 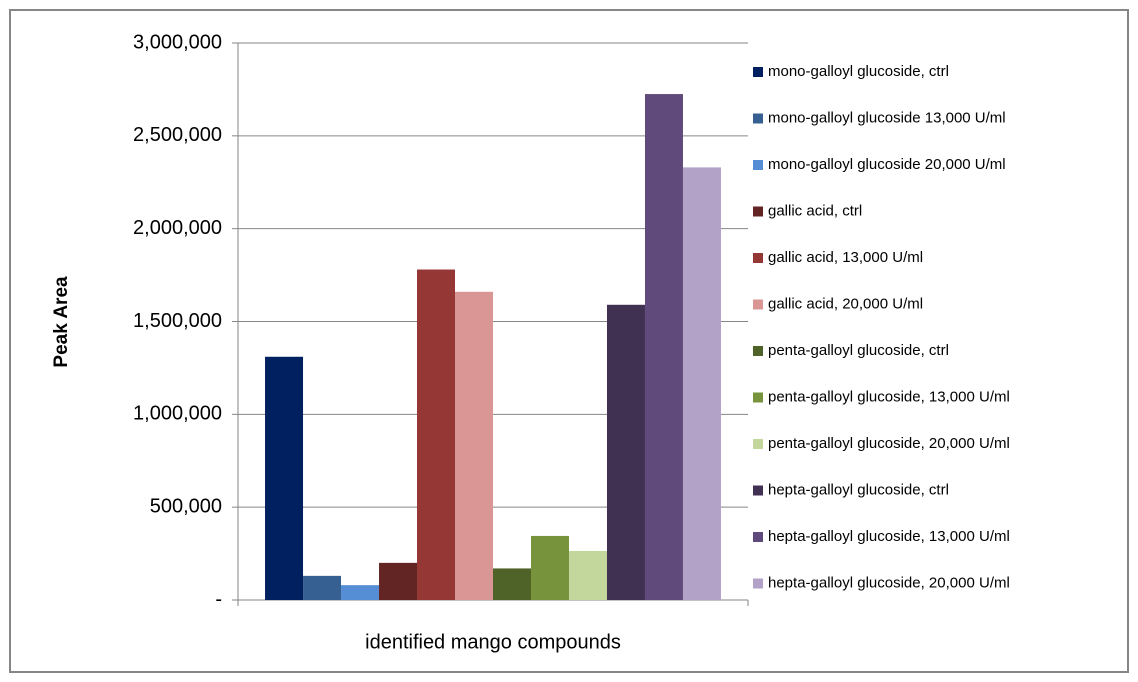 What do you see at coordinates (177, 414) in the screenshot?
I see `y-tick-label: 1,000,000` at bounding box center [177, 414].